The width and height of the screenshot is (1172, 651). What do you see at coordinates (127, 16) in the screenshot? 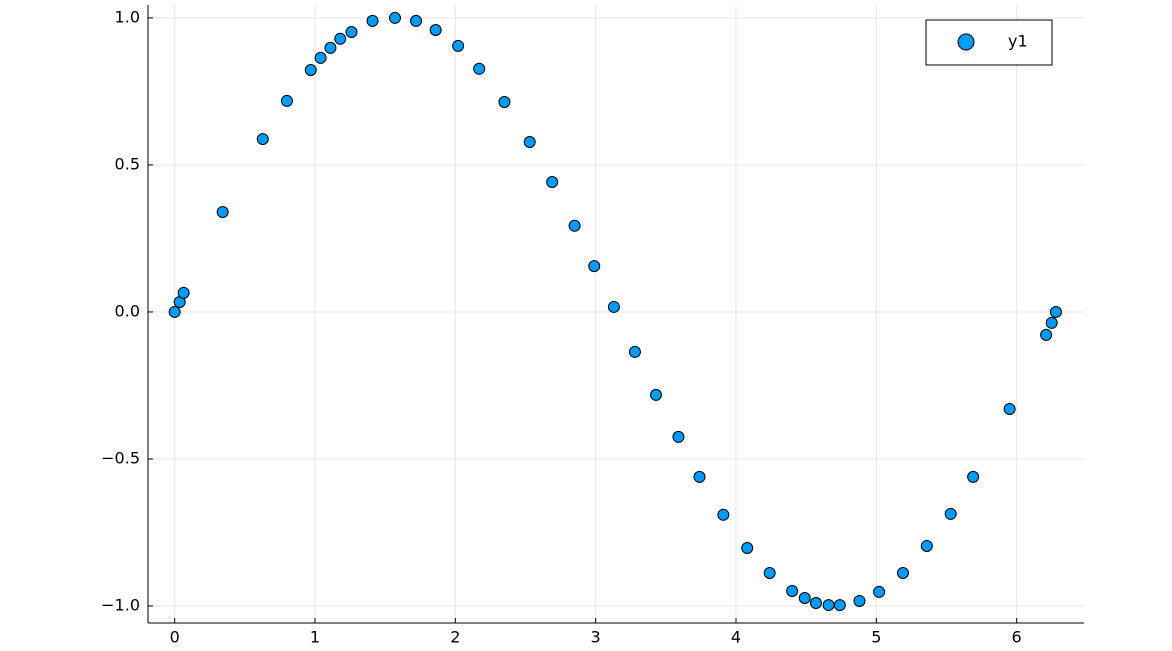
I see `y-tick-label: 1.0` at bounding box center [127, 16].